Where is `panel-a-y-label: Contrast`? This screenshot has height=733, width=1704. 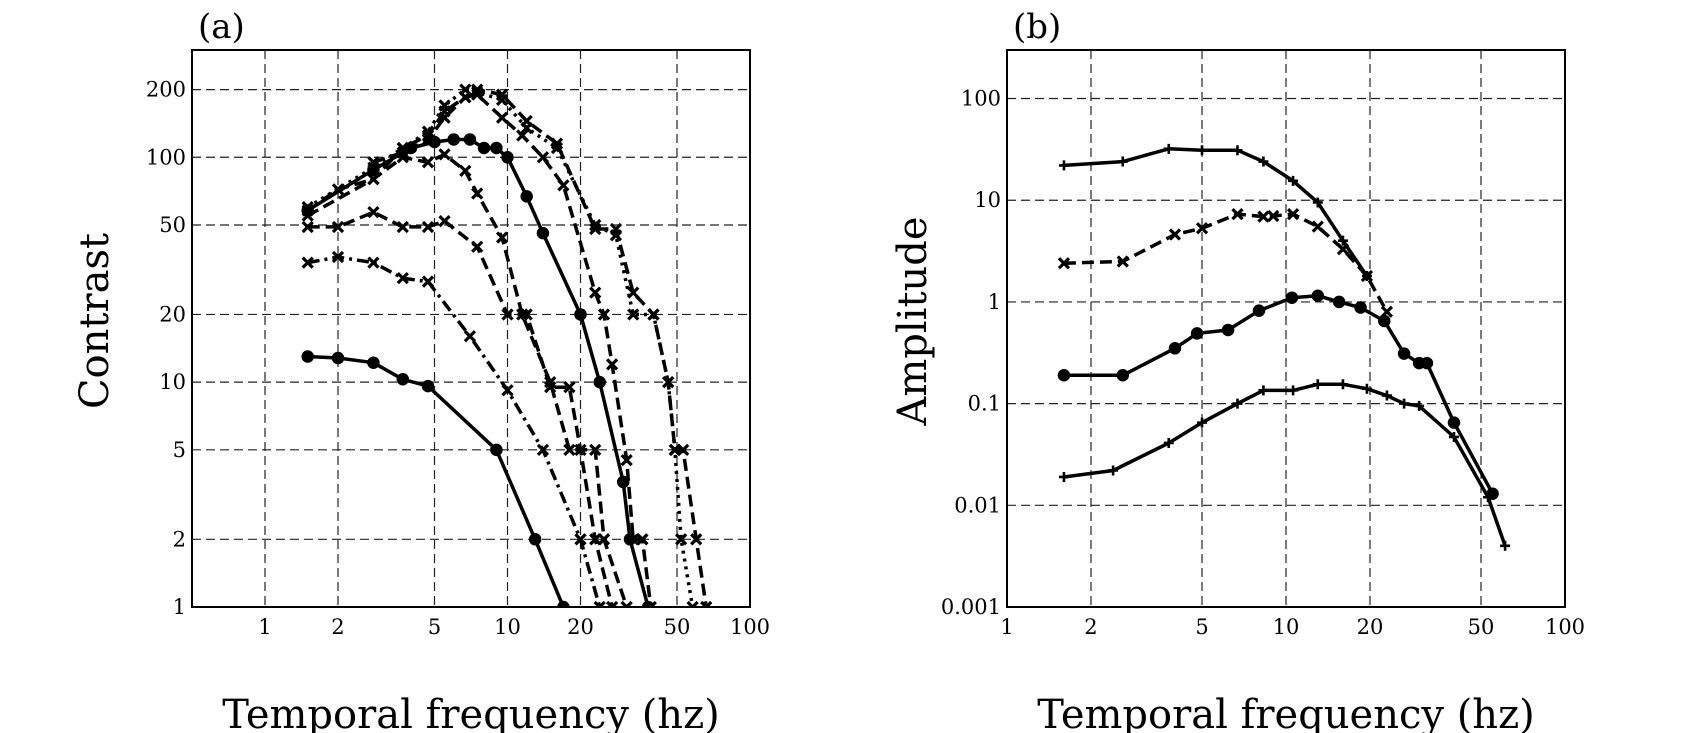
panel-a-y-label: Contrast is located at coordinates (95, 321).